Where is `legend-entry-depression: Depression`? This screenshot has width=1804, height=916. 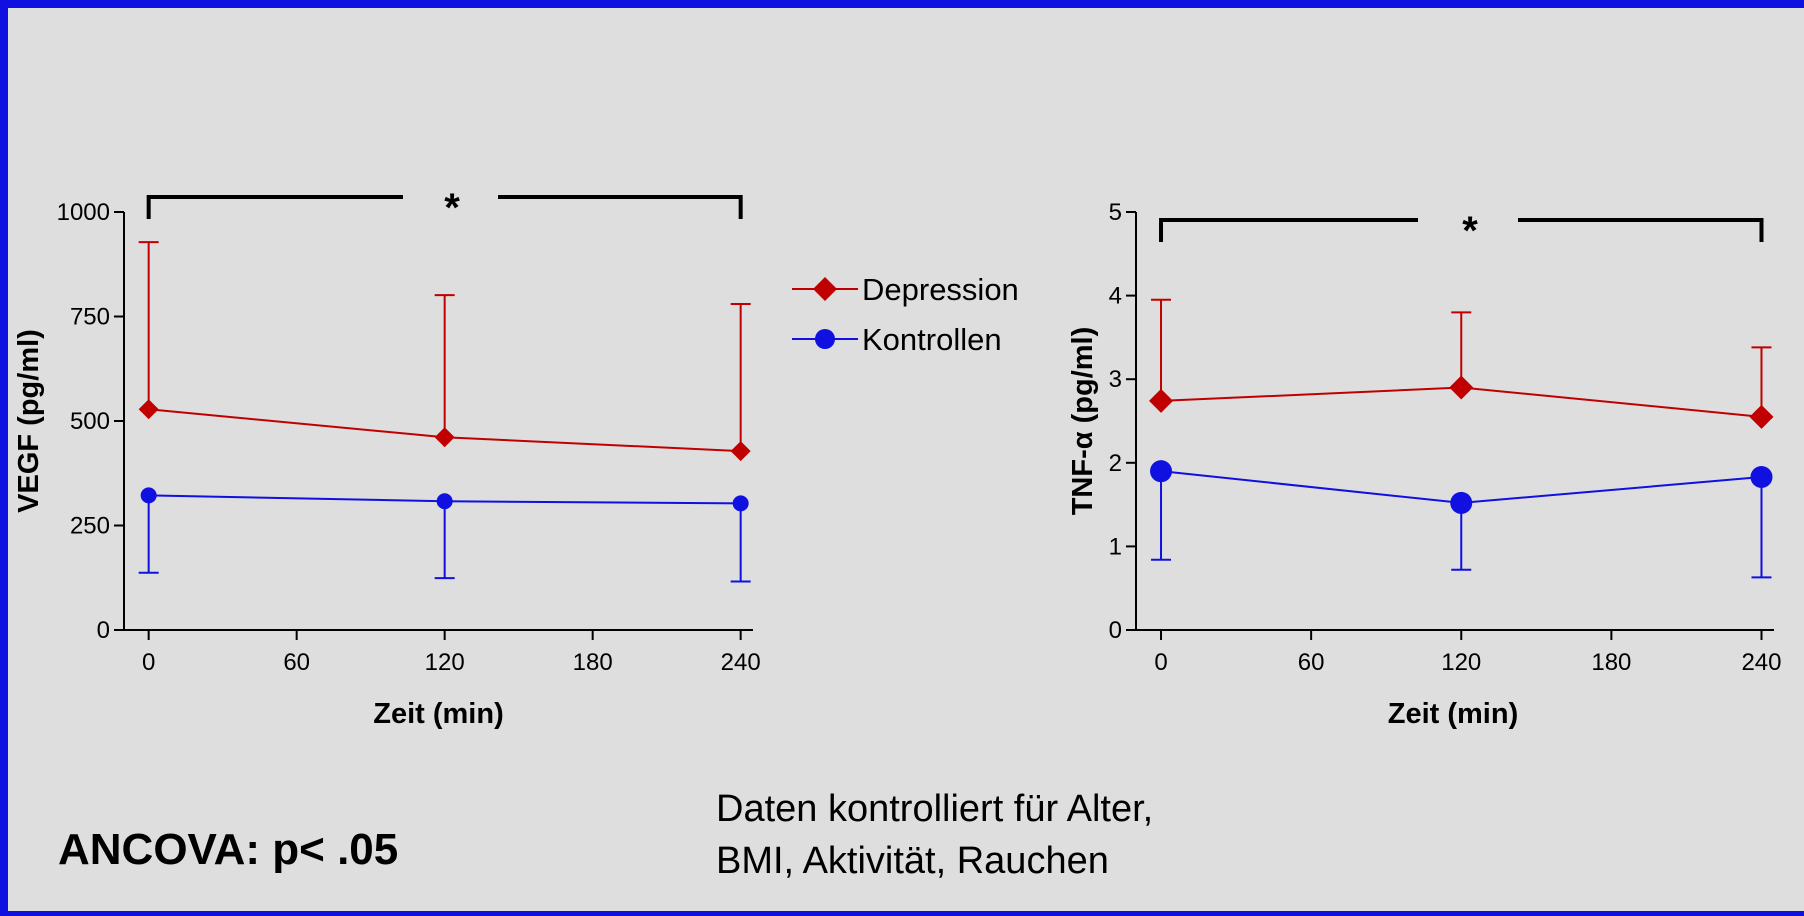
legend-entry-depression: Depression is located at coordinates (905, 289).